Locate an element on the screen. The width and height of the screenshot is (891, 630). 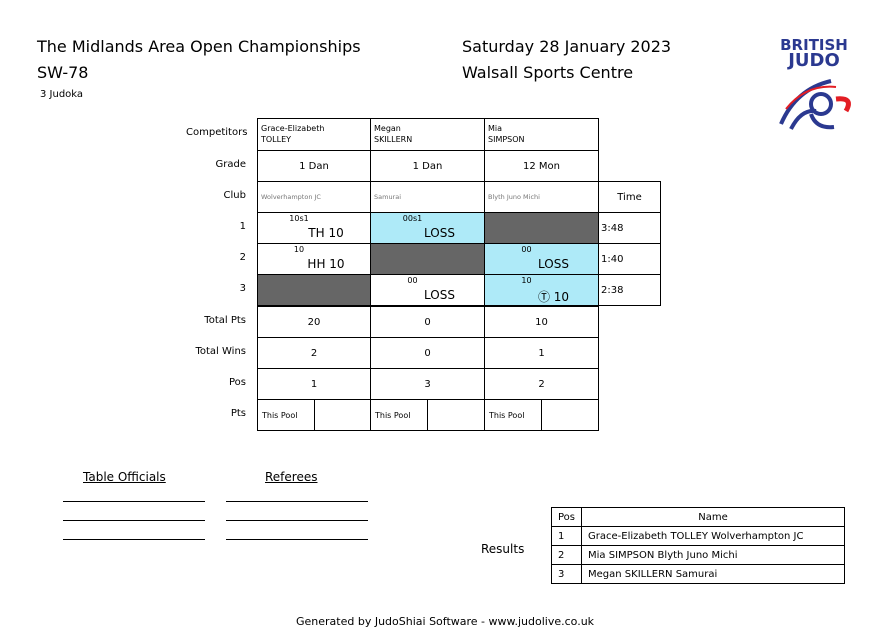
total-pts-cell: 10 is located at coordinates (541, 322).